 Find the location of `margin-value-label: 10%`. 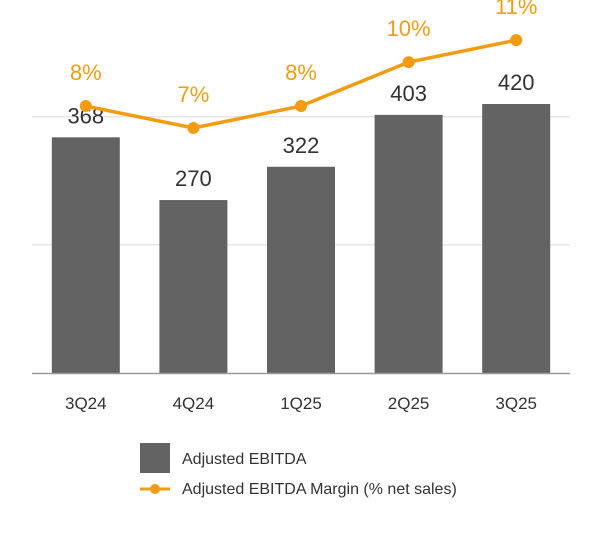

margin-value-label: 10% is located at coordinates (409, 28).